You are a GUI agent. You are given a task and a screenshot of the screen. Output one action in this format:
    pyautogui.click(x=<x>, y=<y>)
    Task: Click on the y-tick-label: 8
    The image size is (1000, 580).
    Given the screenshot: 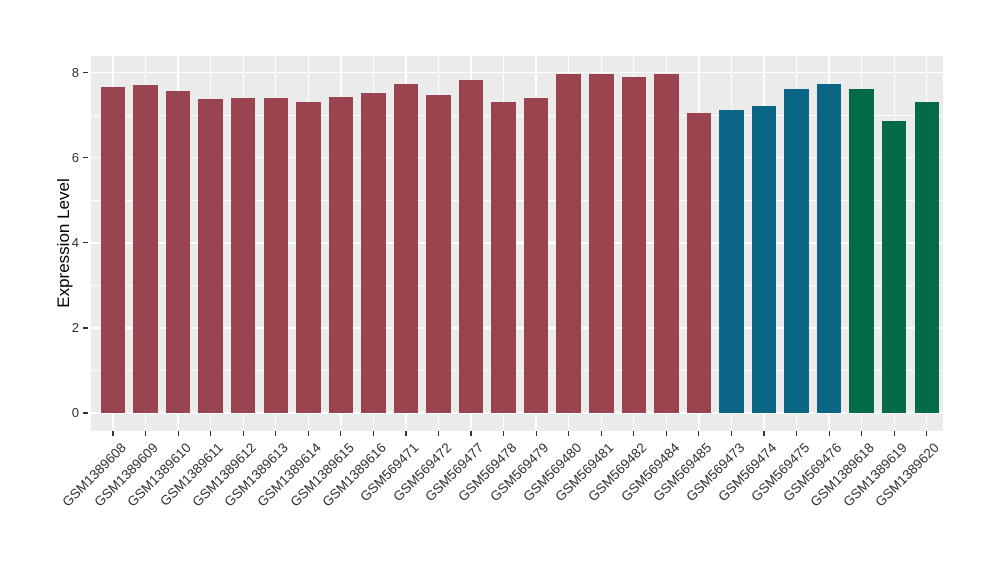 What is the action you would take?
    pyautogui.click(x=75, y=72)
    